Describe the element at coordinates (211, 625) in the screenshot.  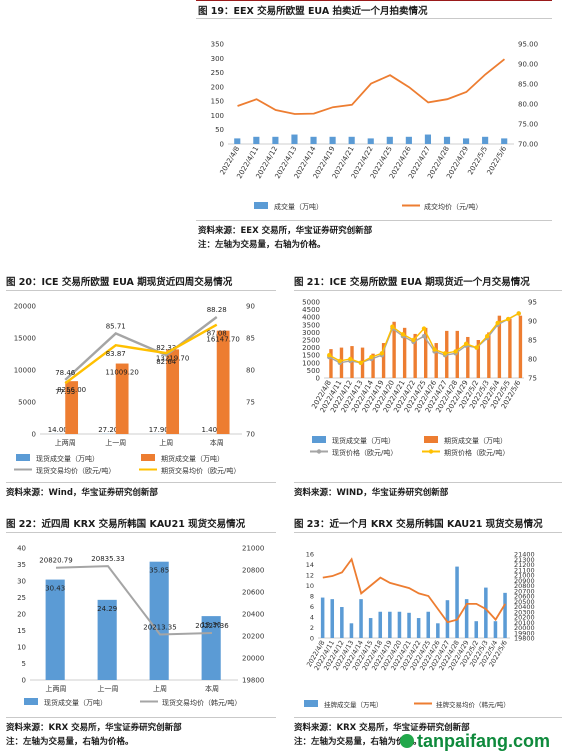
I see `bar-data-label: 19.36` at that location.